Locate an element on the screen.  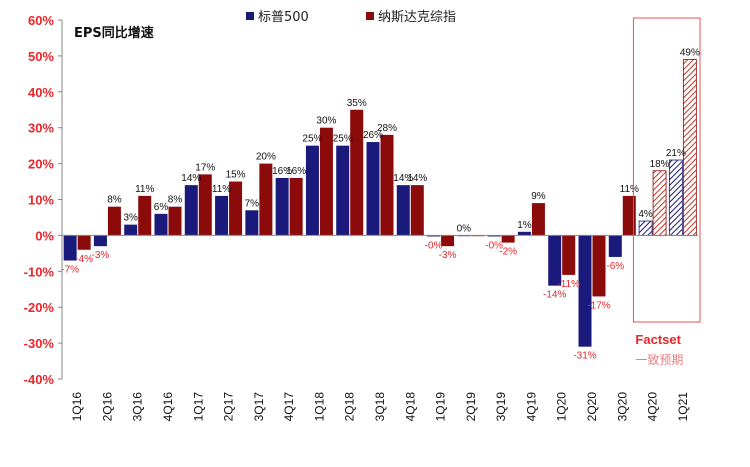
data-label-nasdaq: -3% is located at coordinates (448, 255).